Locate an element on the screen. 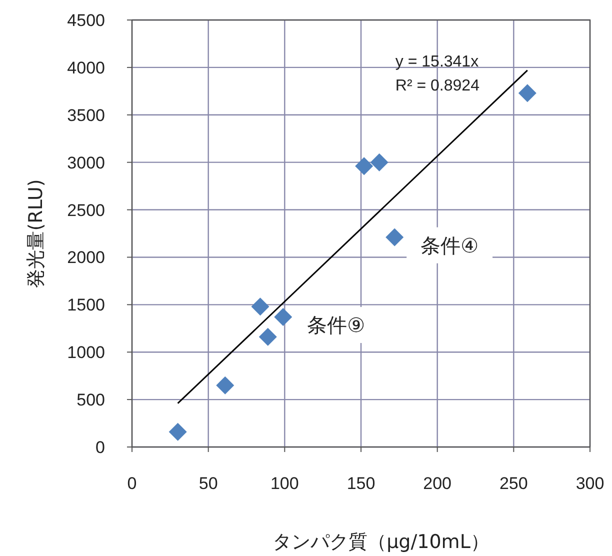  y-tick-label: 2500 is located at coordinates (86, 210).